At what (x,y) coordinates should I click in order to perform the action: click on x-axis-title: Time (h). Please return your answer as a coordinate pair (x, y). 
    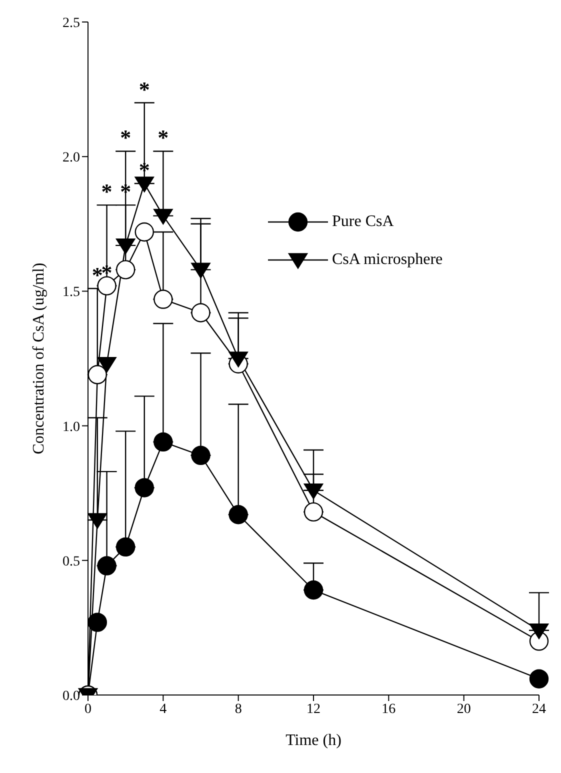
    Looking at the image, I should click on (314, 740).